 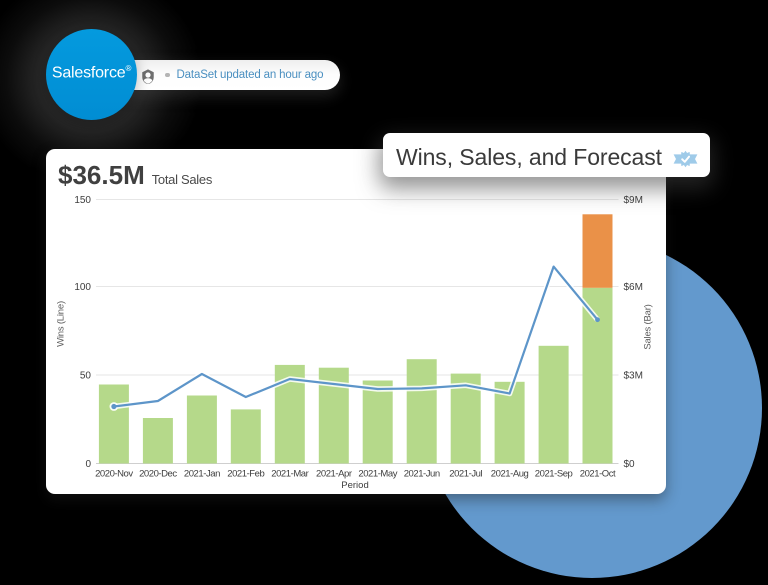 I want to click on svg-text: 150, so click(x=82, y=200).